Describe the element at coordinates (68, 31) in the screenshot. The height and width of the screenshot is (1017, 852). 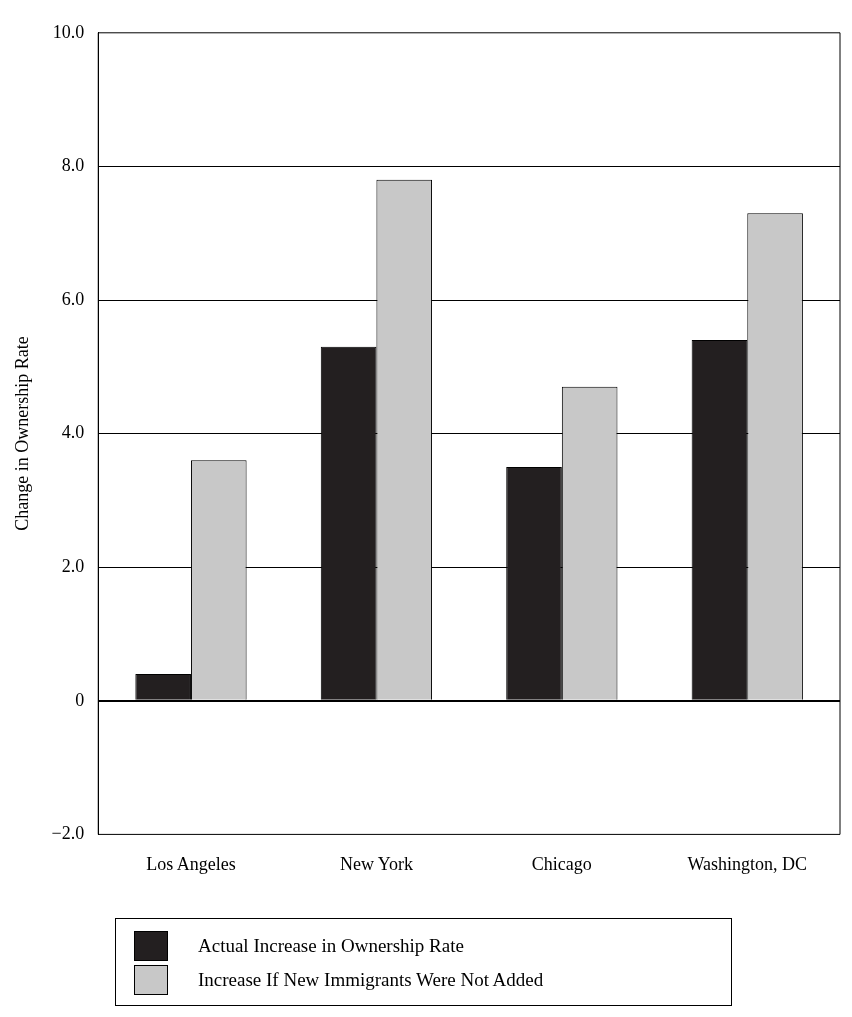
I see `y-tick-label: 10.0` at that location.